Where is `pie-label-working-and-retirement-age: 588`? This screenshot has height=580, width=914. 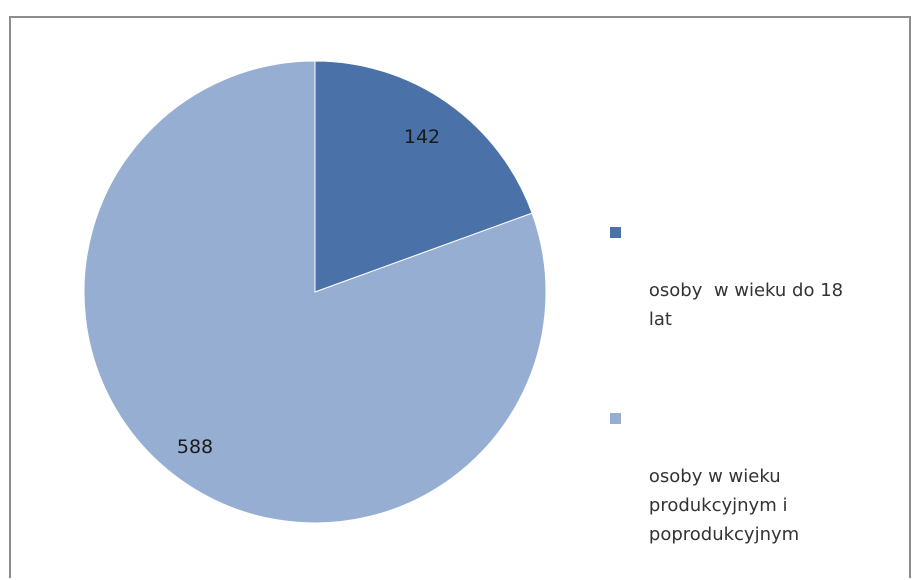
pie-label-working-and-retirement-age: 588 is located at coordinates (195, 447).